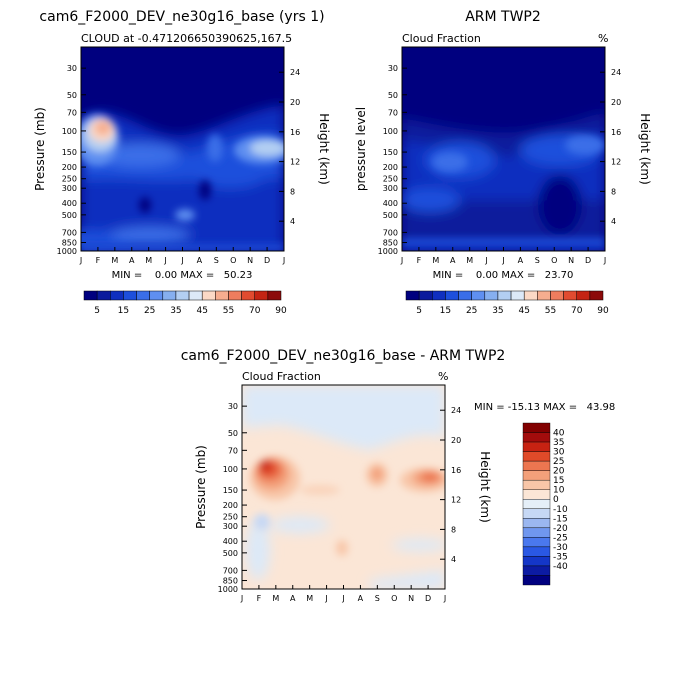 Image resolution: width=687 pixels, height=691 pixels. Describe the element at coordinates (230, 581) in the screenshot. I see `panel-diff-ptick-label: 850` at that location.